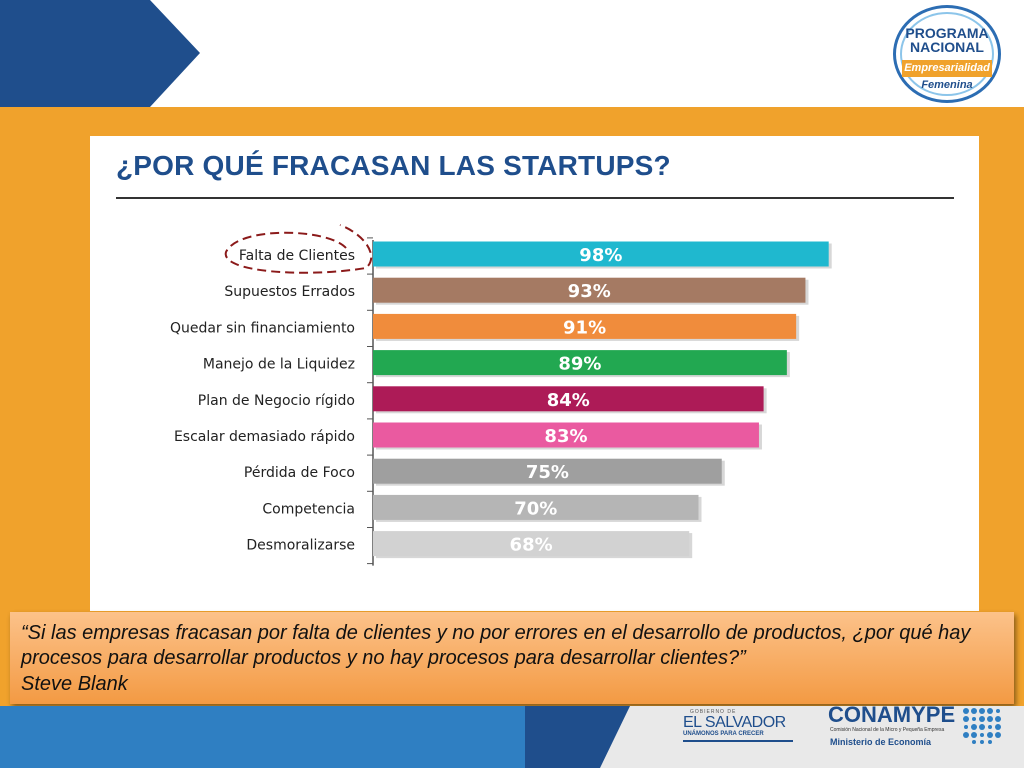 The width and height of the screenshot is (1024, 768). What do you see at coordinates (393, 165) in the screenshot?
I see `chart-title: ¿POR QUÉ FRACASAN LAS STARTUPS?` at bounding box center [393, 165].